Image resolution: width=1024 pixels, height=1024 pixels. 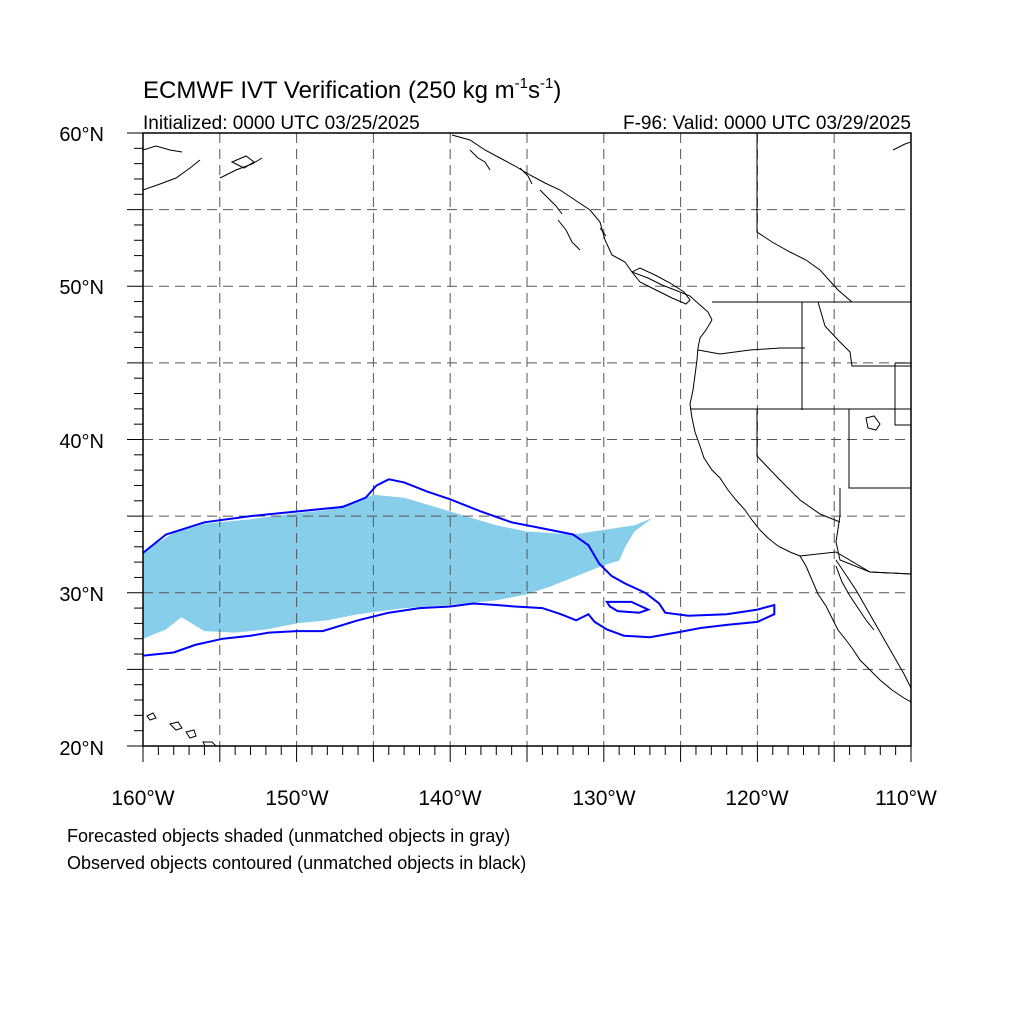 What do you see at coordinates (81, 749) in the screenshot?
I see `lat-label-20n: 20°N` at bounding box center [81, 749].